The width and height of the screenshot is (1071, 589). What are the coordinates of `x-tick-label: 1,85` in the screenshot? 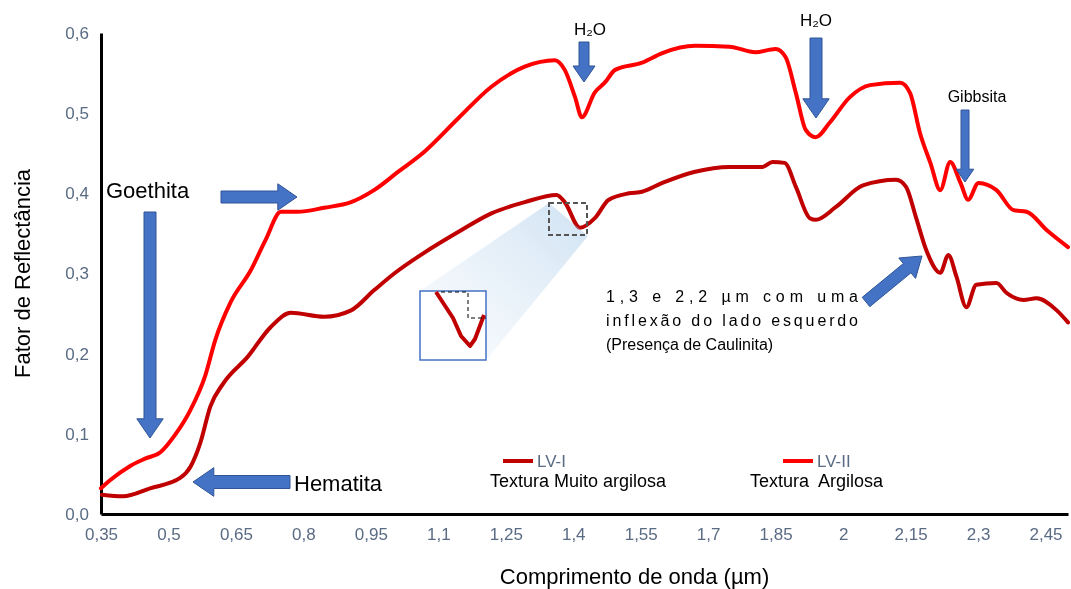 It's located at (776, 535).